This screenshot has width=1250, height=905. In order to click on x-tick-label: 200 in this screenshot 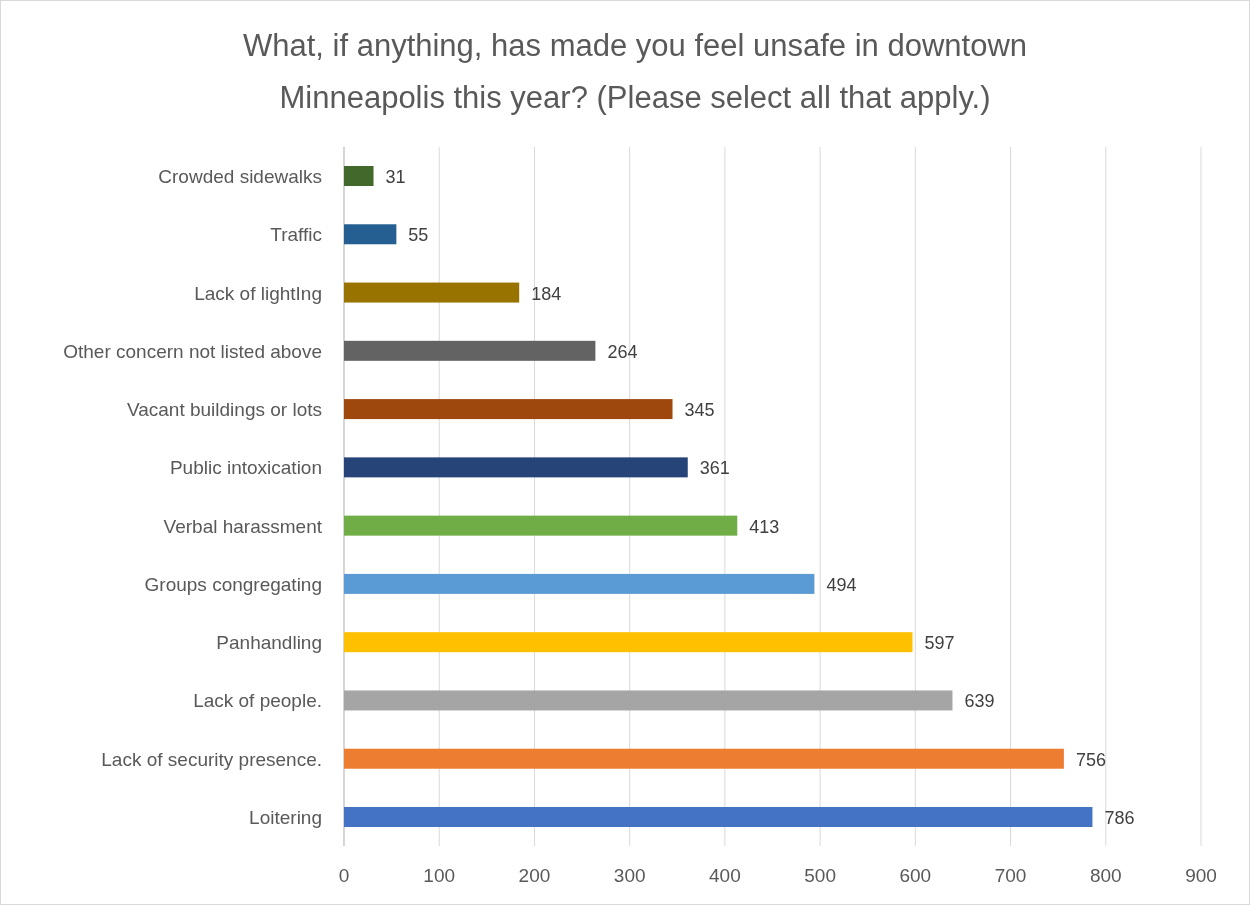, I will do `click(534, 875)`.